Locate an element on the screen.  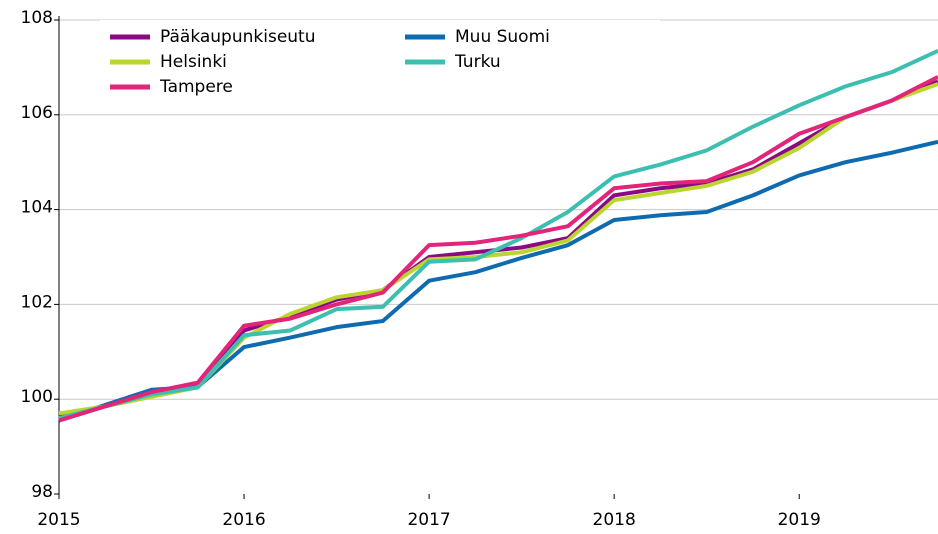
x-tick-label: 2018 is located at coordinates (614, 520).